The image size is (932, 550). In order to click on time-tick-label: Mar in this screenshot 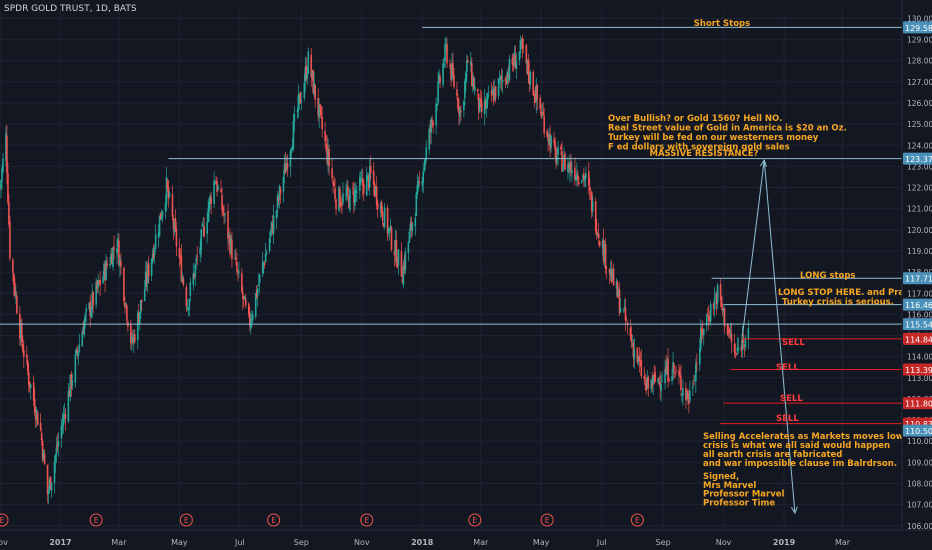, I will do `click(843, 542)`.